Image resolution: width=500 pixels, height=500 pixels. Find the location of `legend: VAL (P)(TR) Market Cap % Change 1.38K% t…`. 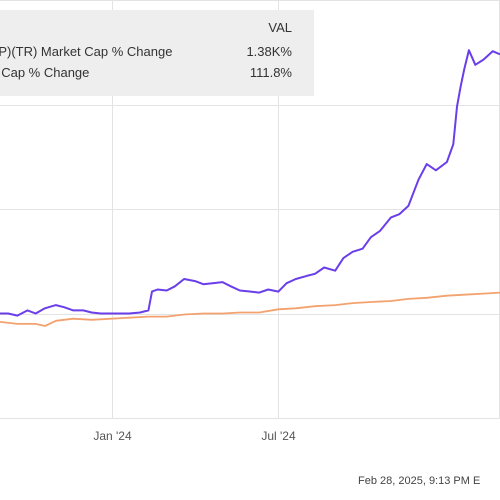

legend: VAL (P)(TR) Market Cap % Change 1.38K% t… is located at coordinates (157, 53).